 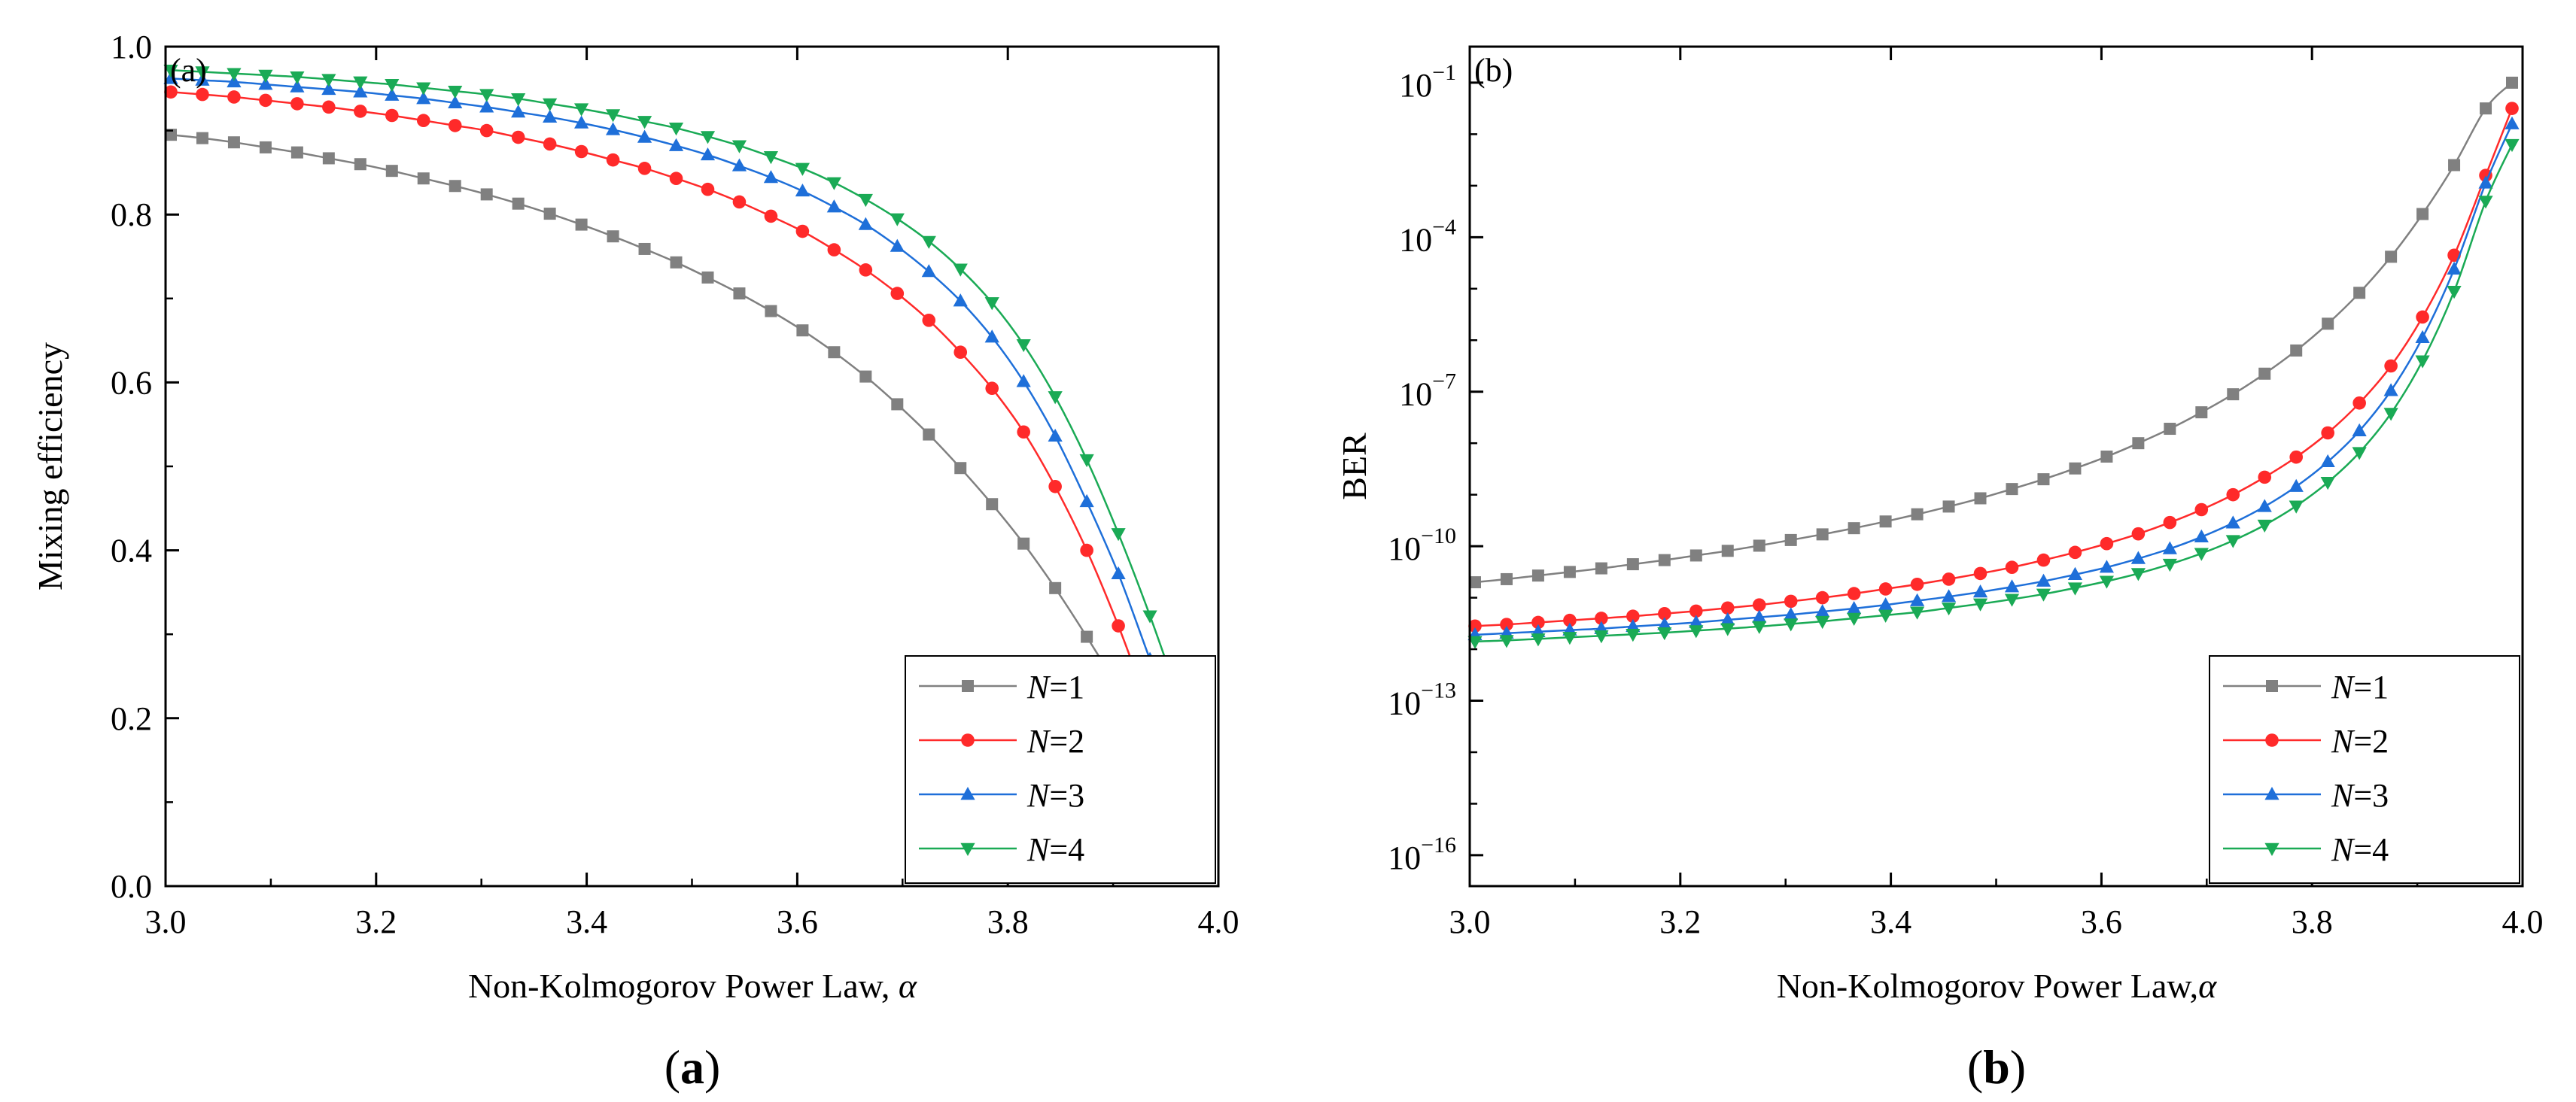 What do you see at coordinates (2271, 849) in the screenshot?
I see `panel-b-legend-marker-n4` at bounding box center [2271, 849].